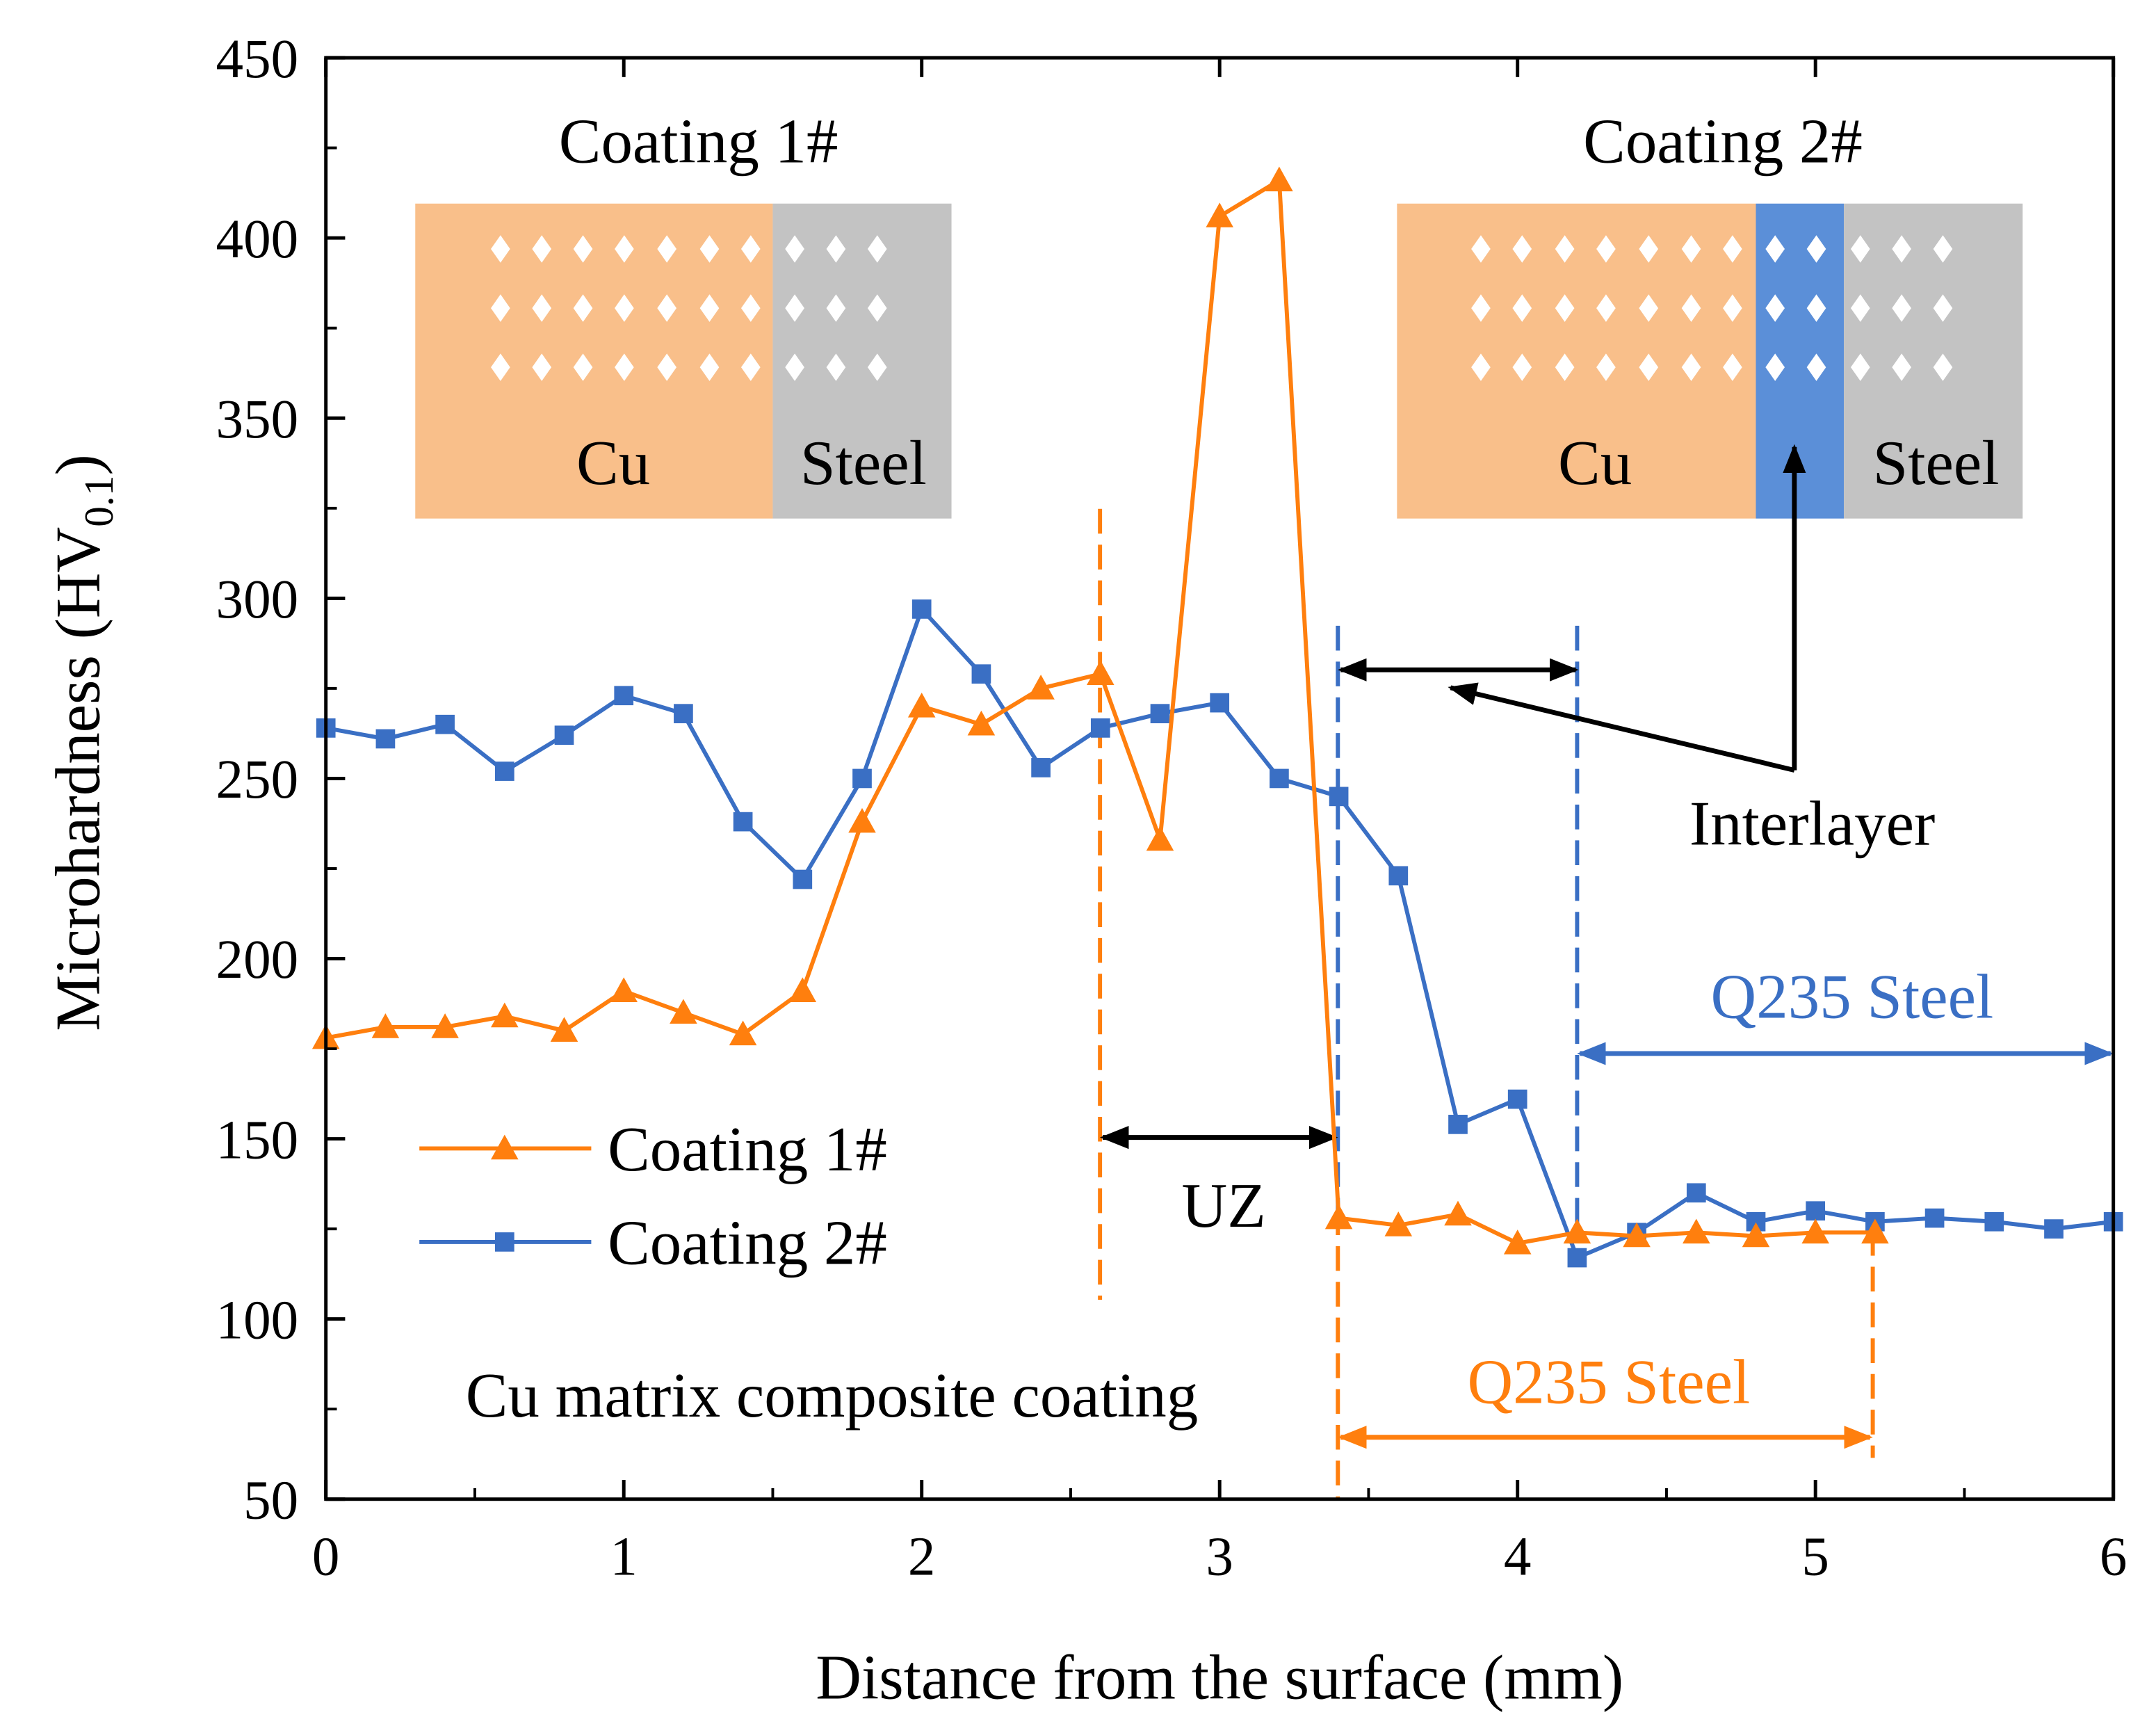  Describe the element at coordinates (1595, 463) in the screenshot. I see `inset2-cu-label: Cu` at that location.